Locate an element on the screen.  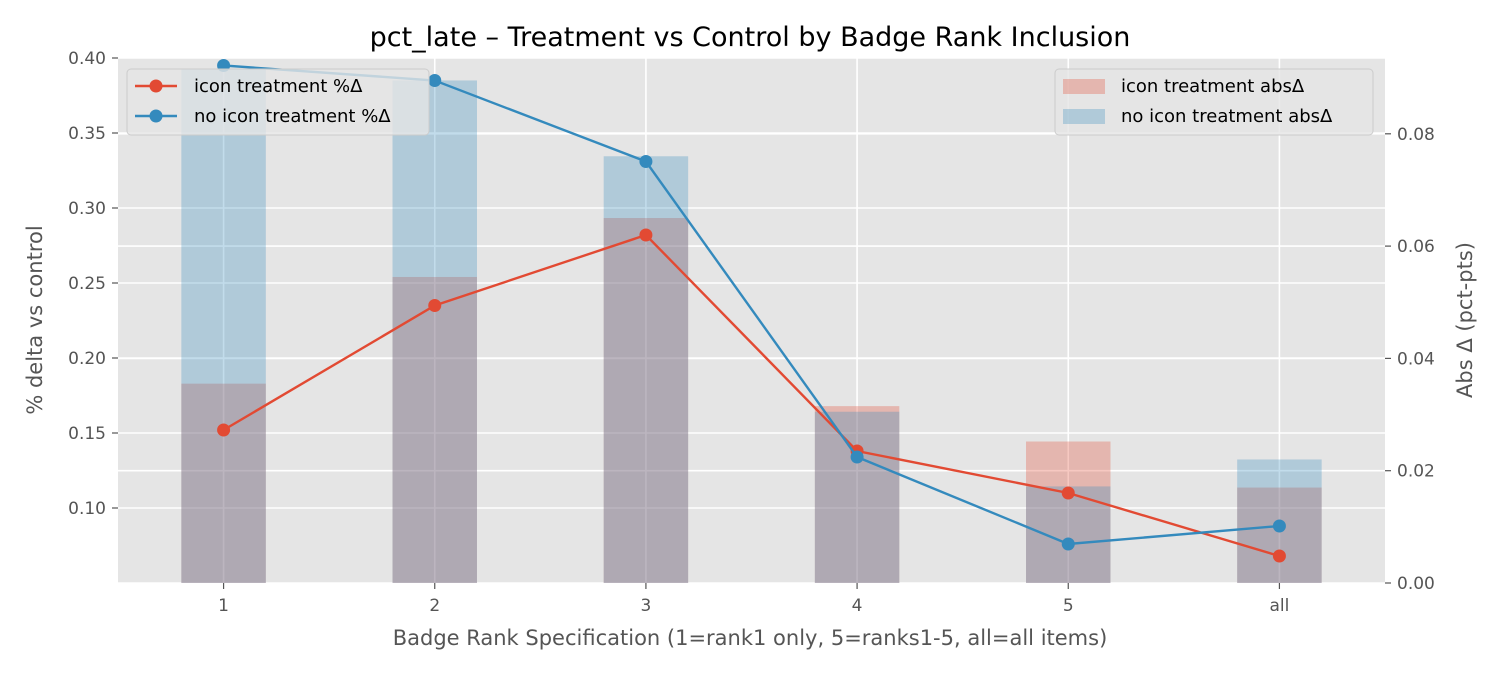
y-tick-label-left-0: 0.10 is located at coordinates (87, 509).